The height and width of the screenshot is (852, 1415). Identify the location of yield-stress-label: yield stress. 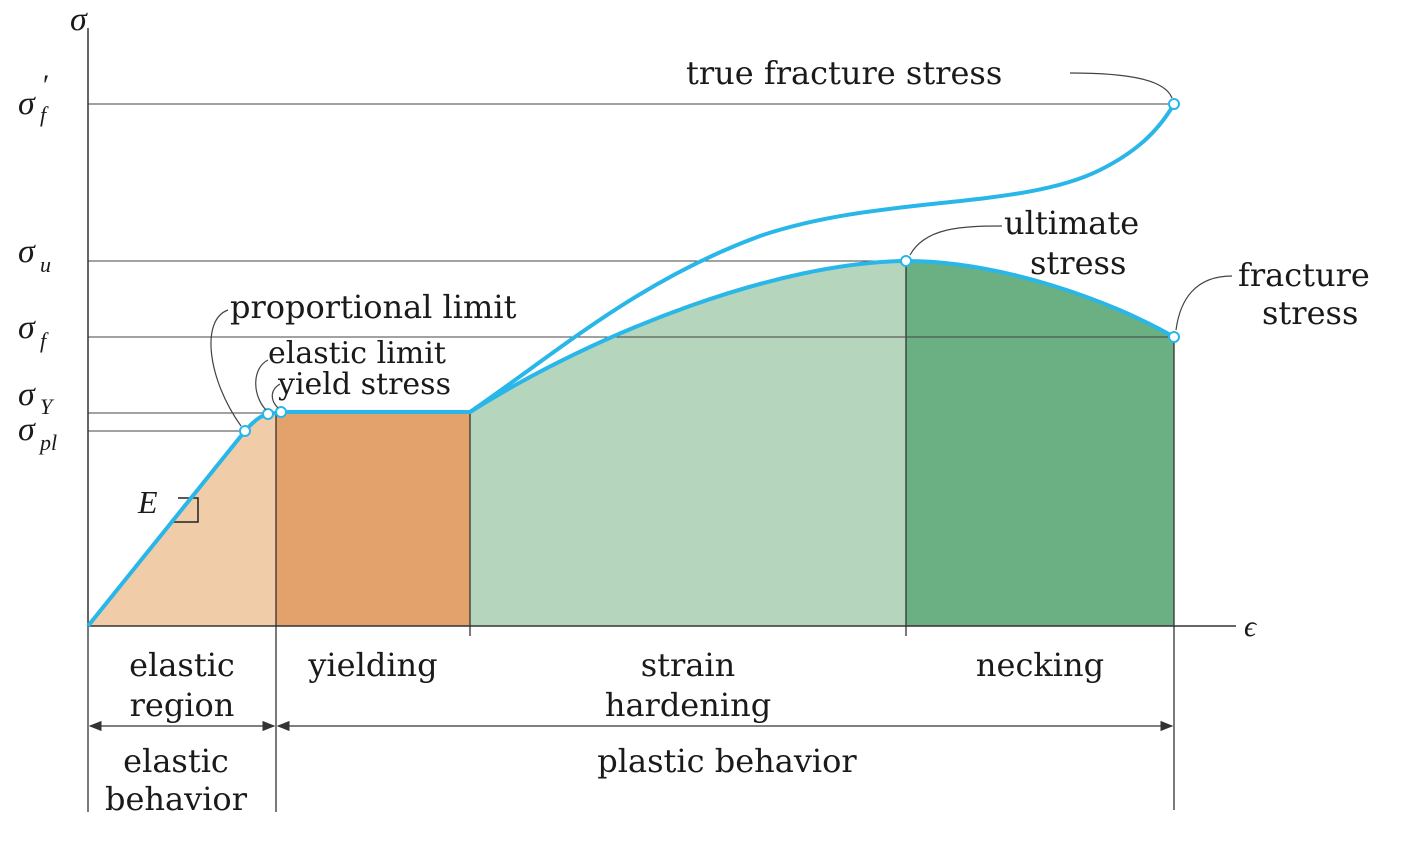
(364, 384).